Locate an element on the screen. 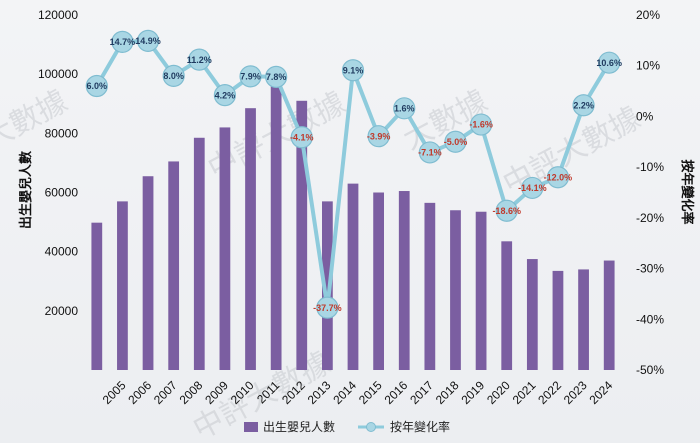  x-axis-tick-label: 2006 is located at coordinates (139, 392).